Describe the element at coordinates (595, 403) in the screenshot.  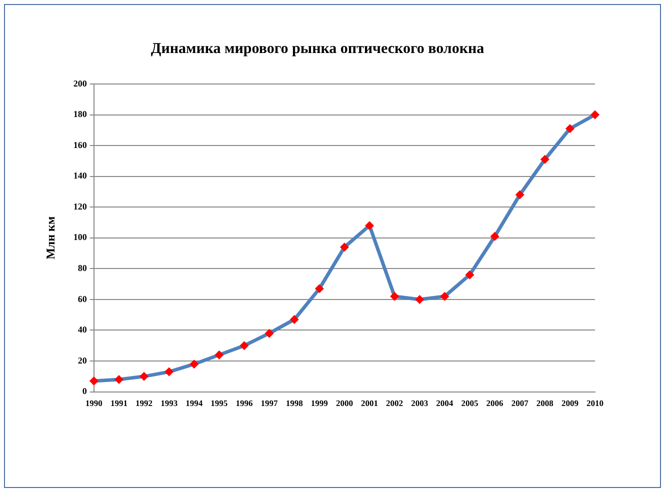
I see `x-tick-label: 2010` at that location.